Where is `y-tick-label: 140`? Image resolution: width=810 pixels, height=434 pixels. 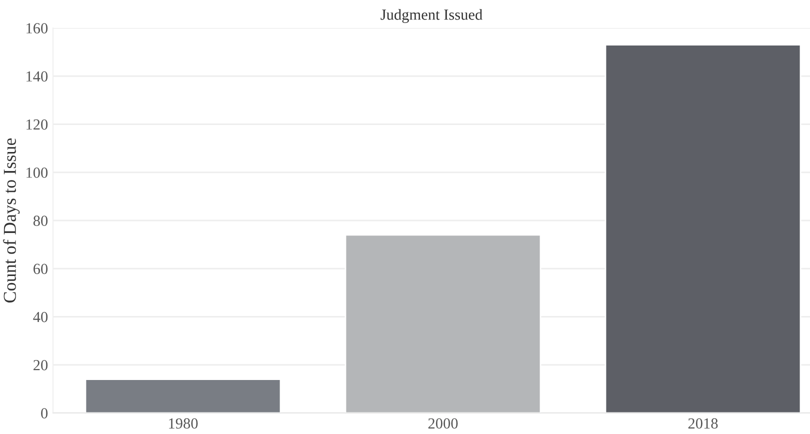 y-tick-label: 140 is located at coordinates (37, 76).